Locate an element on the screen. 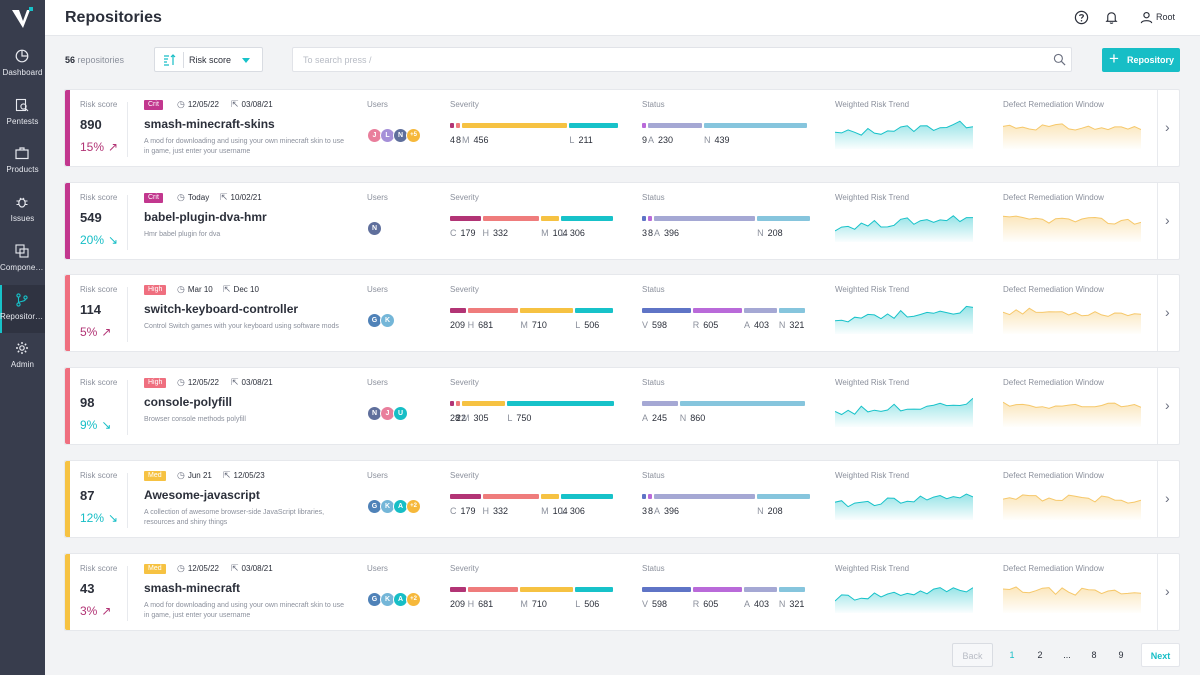 The width and height of the screenshot is (1200, 675). trend-down-icon: ↘ is located at coordinates (113, 517).